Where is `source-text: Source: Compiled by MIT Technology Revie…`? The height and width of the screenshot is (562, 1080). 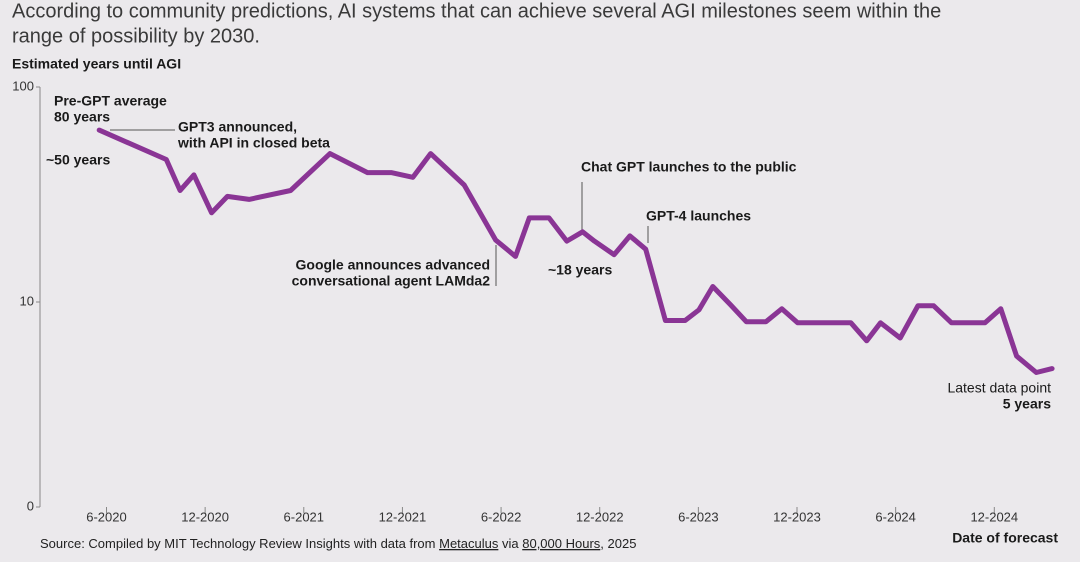 source-text: Source: Compiled by MIT Technology Revie… is located at coordinates (237, 543).